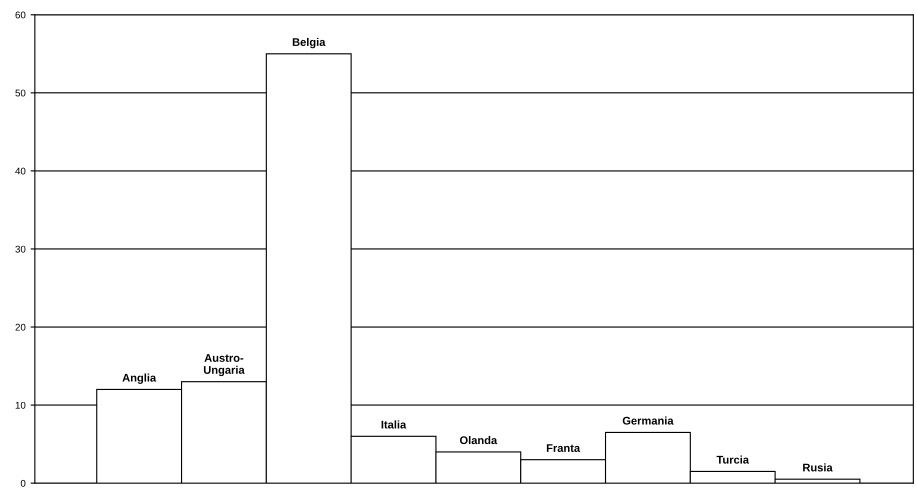 This screenshot has height=493, width=917. I want to click on data-label: Germania, so click(648, 420).